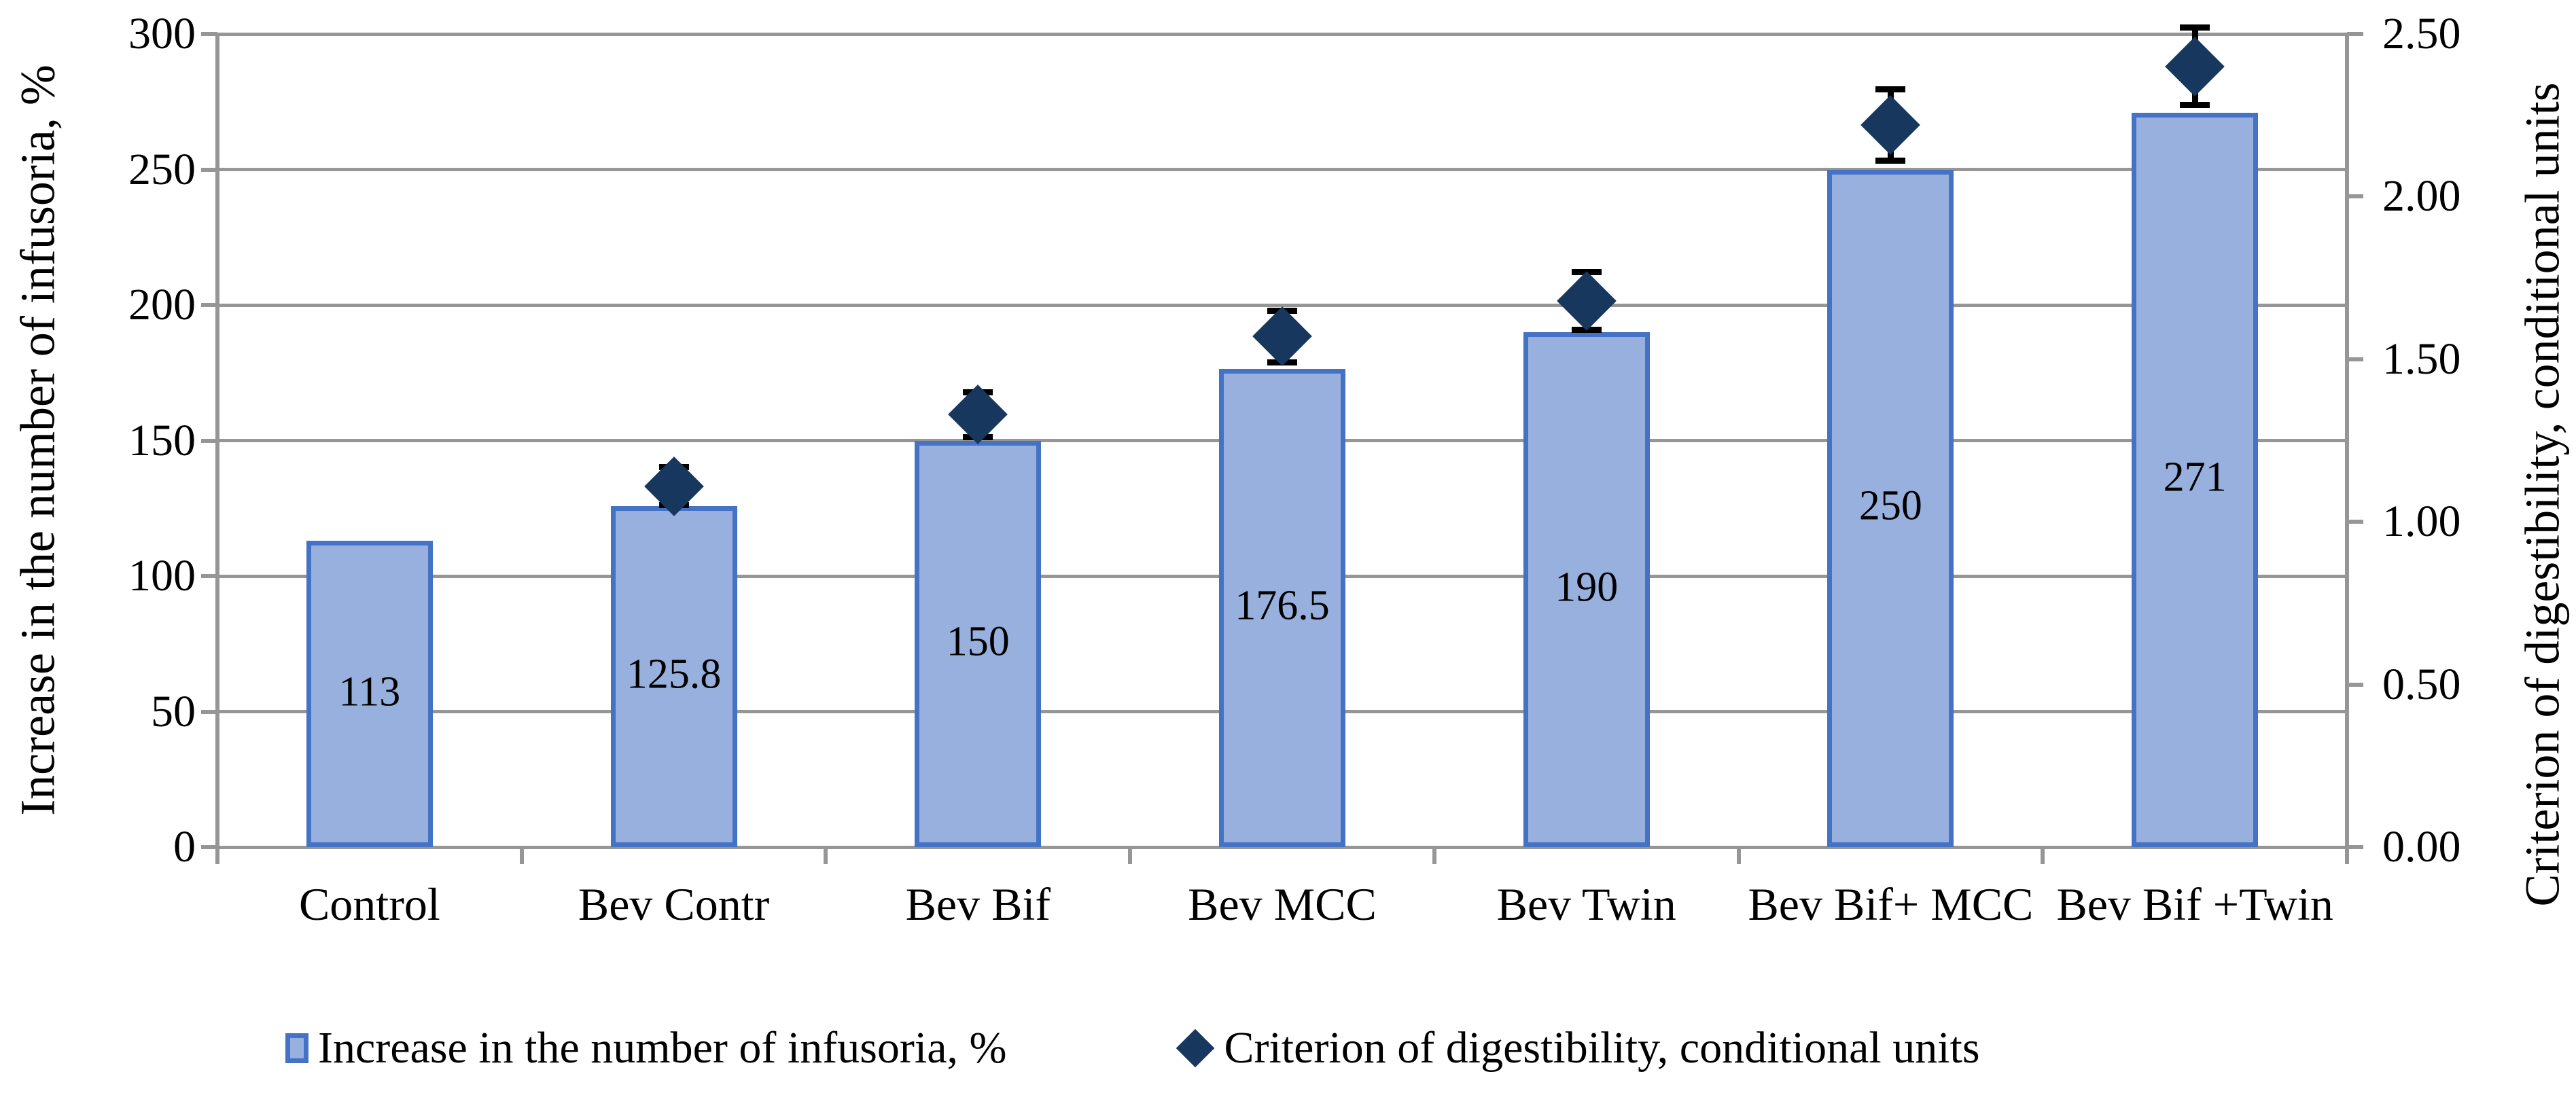 The height and width of the screenshot is (1110, 2576). What do you see at coordinates (184, 847) in the screenshot?
I see `y-tick-label-left: 0` at bounding box center [184, 847].